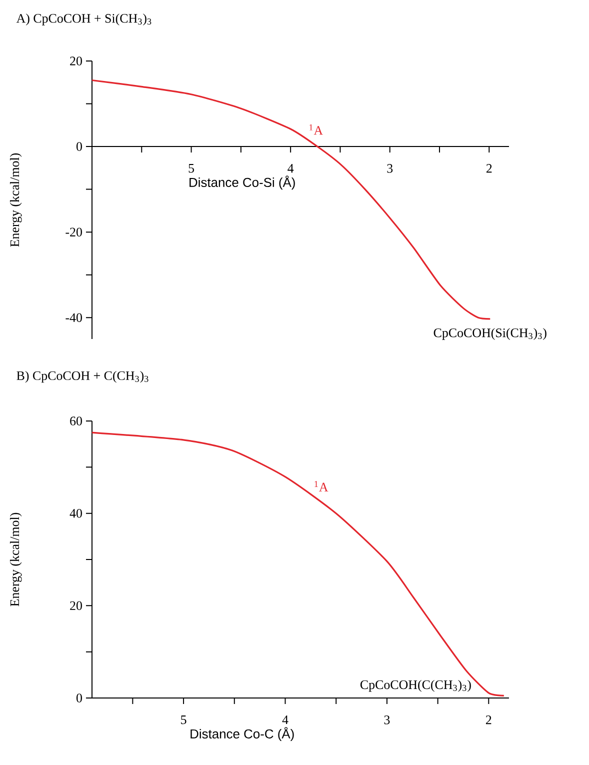  Describe the element at coordinates (242, 183) in the screenshot. I see `x-axis-title: Distance Co-Si (Å)` at that location.